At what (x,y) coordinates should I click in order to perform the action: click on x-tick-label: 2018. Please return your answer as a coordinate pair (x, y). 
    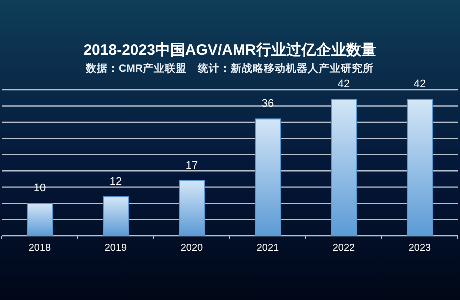
    Looking at the image, I should click on (40, 248).